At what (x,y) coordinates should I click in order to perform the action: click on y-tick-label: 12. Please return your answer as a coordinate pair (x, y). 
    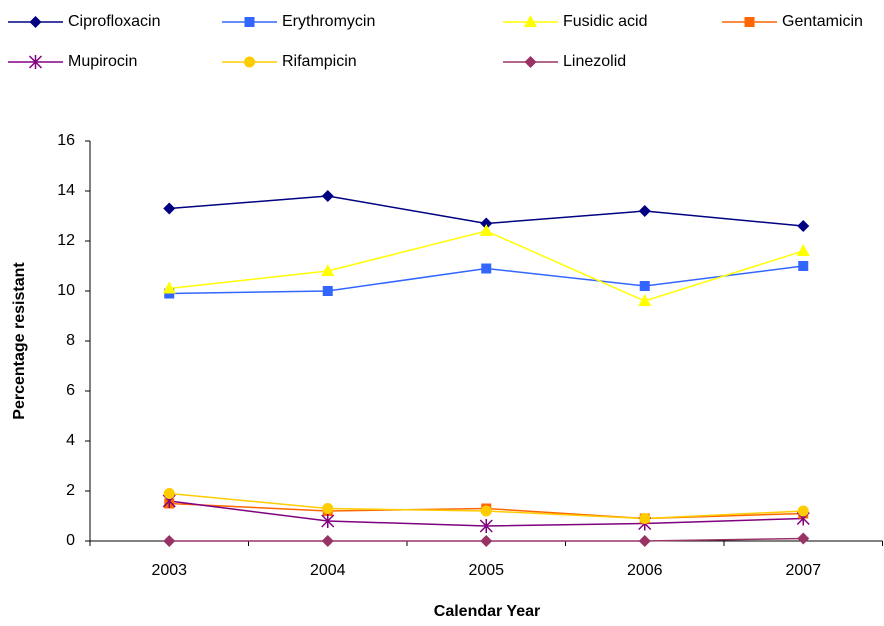
    Looking at the image, I should click on (66, 240).